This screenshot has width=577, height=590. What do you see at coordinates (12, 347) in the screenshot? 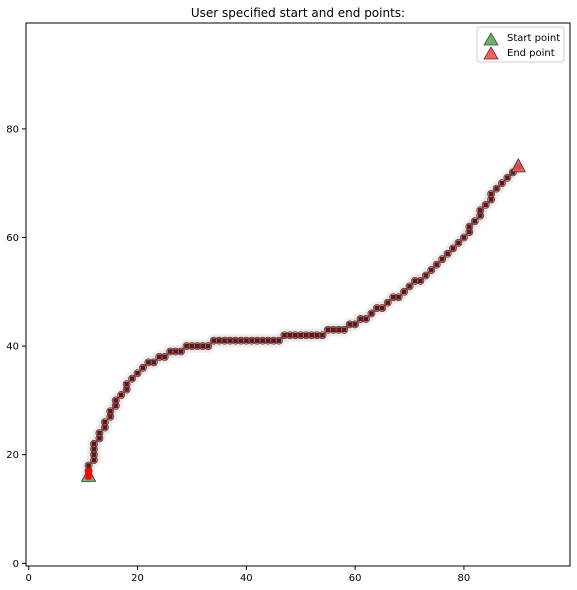
I see `y-tick-label: 40` at bounding box center [12, 347].